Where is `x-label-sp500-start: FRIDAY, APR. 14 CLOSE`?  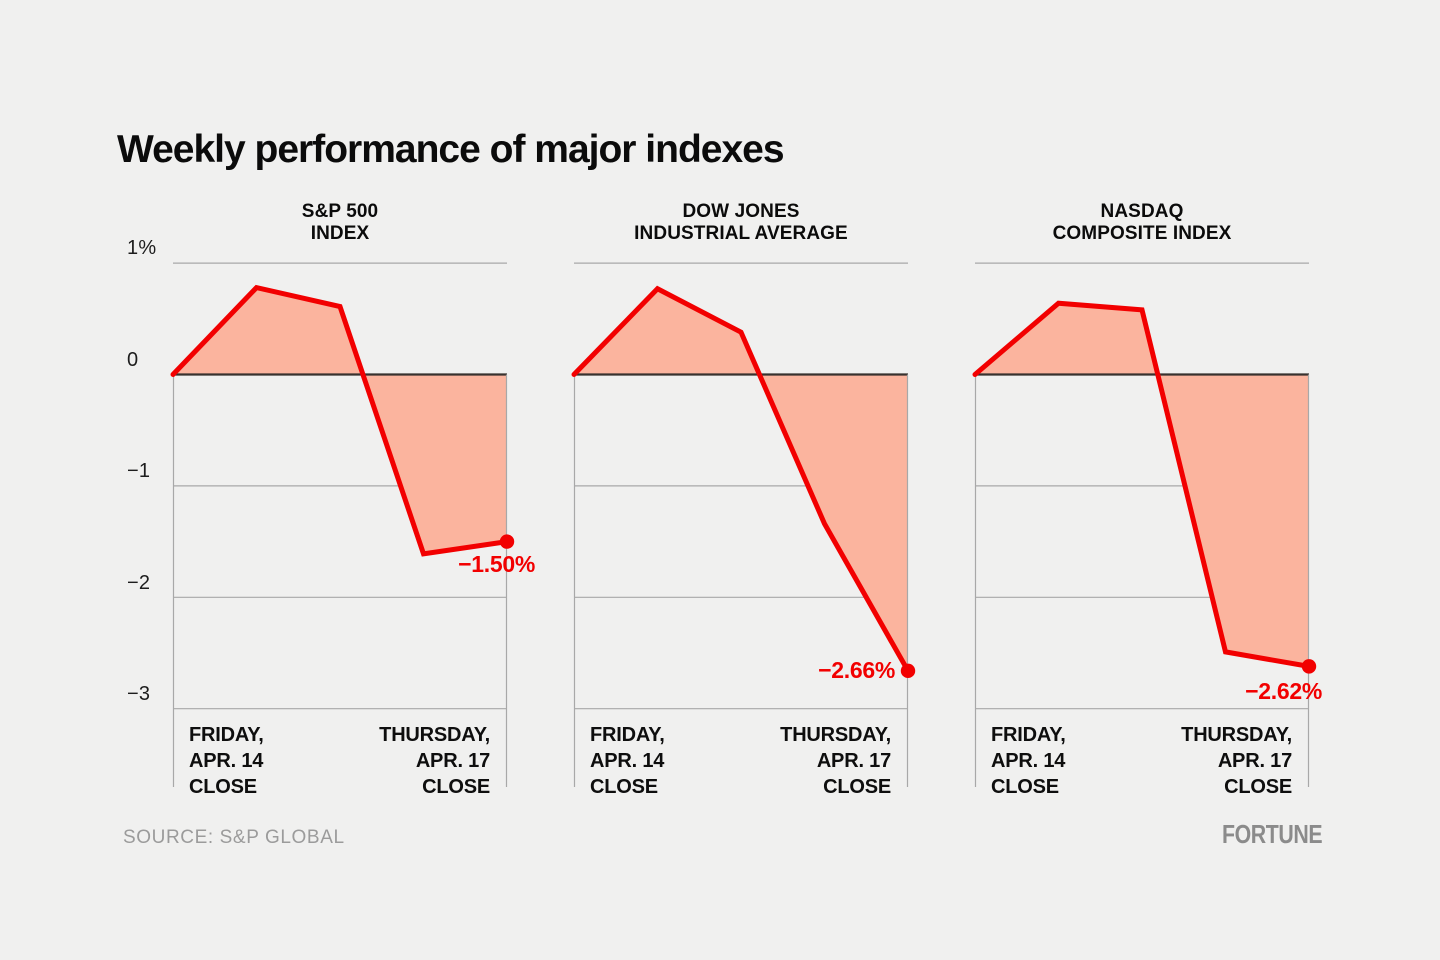
x-label-sp500-start: FRIDAY, APR. 14 CLOSE is located at coordinates (226, 761).